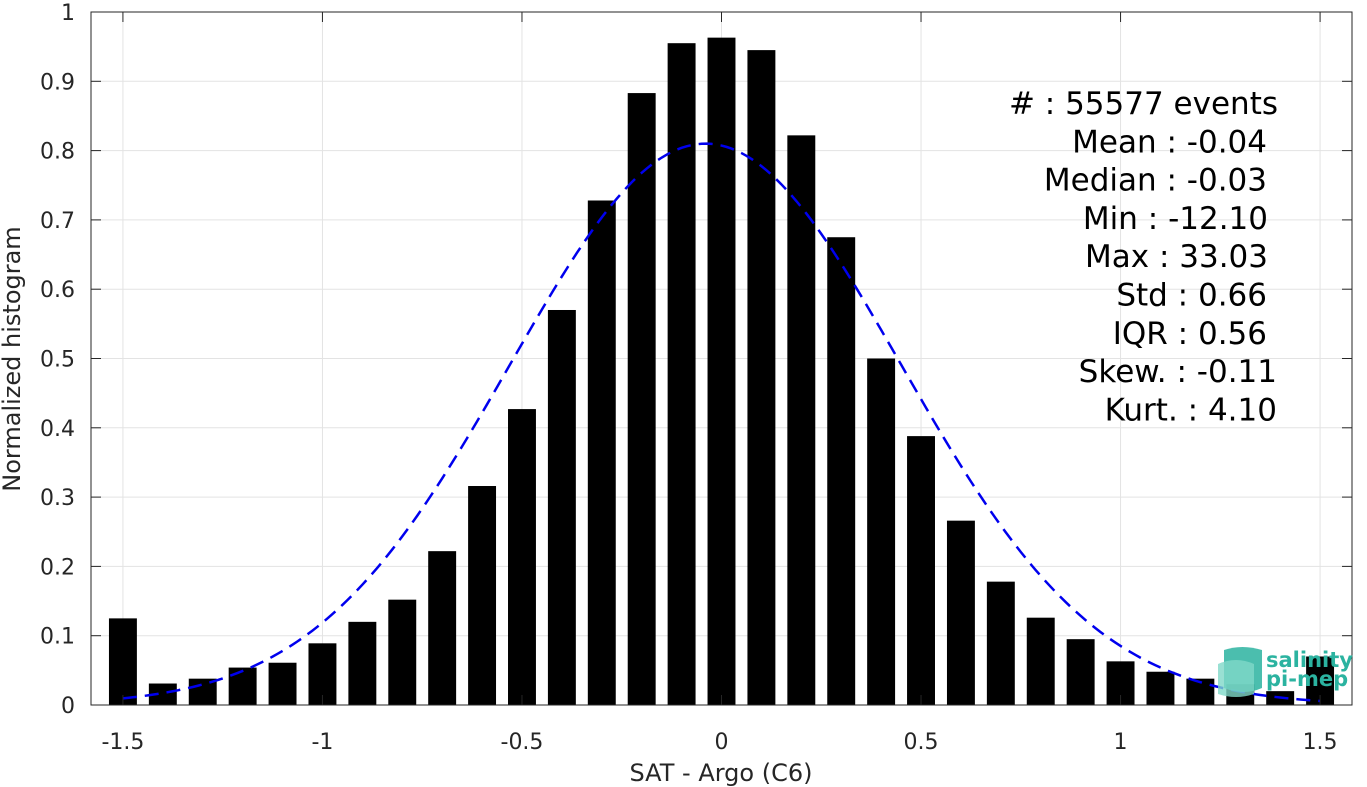  Describe the element at coordinates (1236, 678) in the screenshot. I see `logo-wave-icon-layer` at that location.